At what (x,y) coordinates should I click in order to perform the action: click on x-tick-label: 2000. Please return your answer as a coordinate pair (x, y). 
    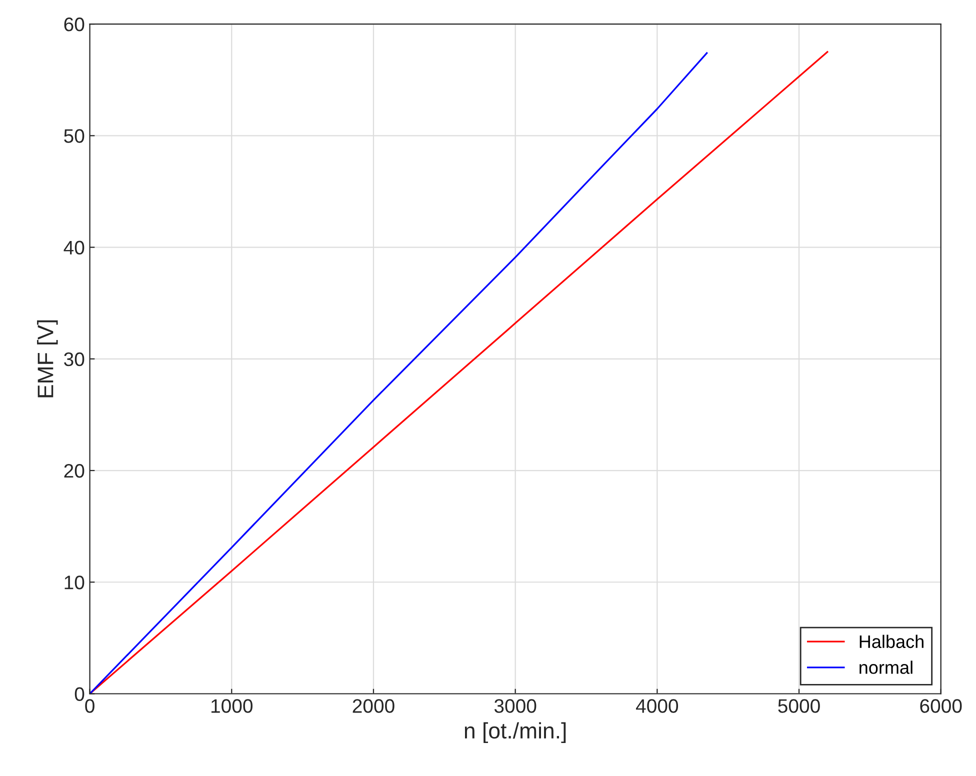
    Looking at the image, I should click on (373, 706).